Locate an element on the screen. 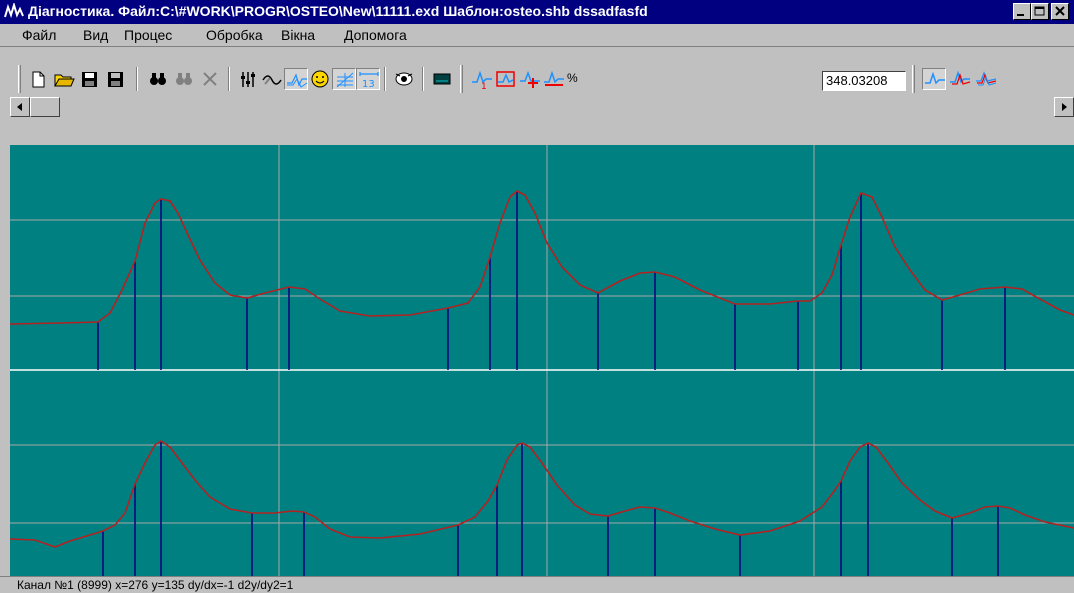  menu-process: Процес is located at coordinates (148, 35).